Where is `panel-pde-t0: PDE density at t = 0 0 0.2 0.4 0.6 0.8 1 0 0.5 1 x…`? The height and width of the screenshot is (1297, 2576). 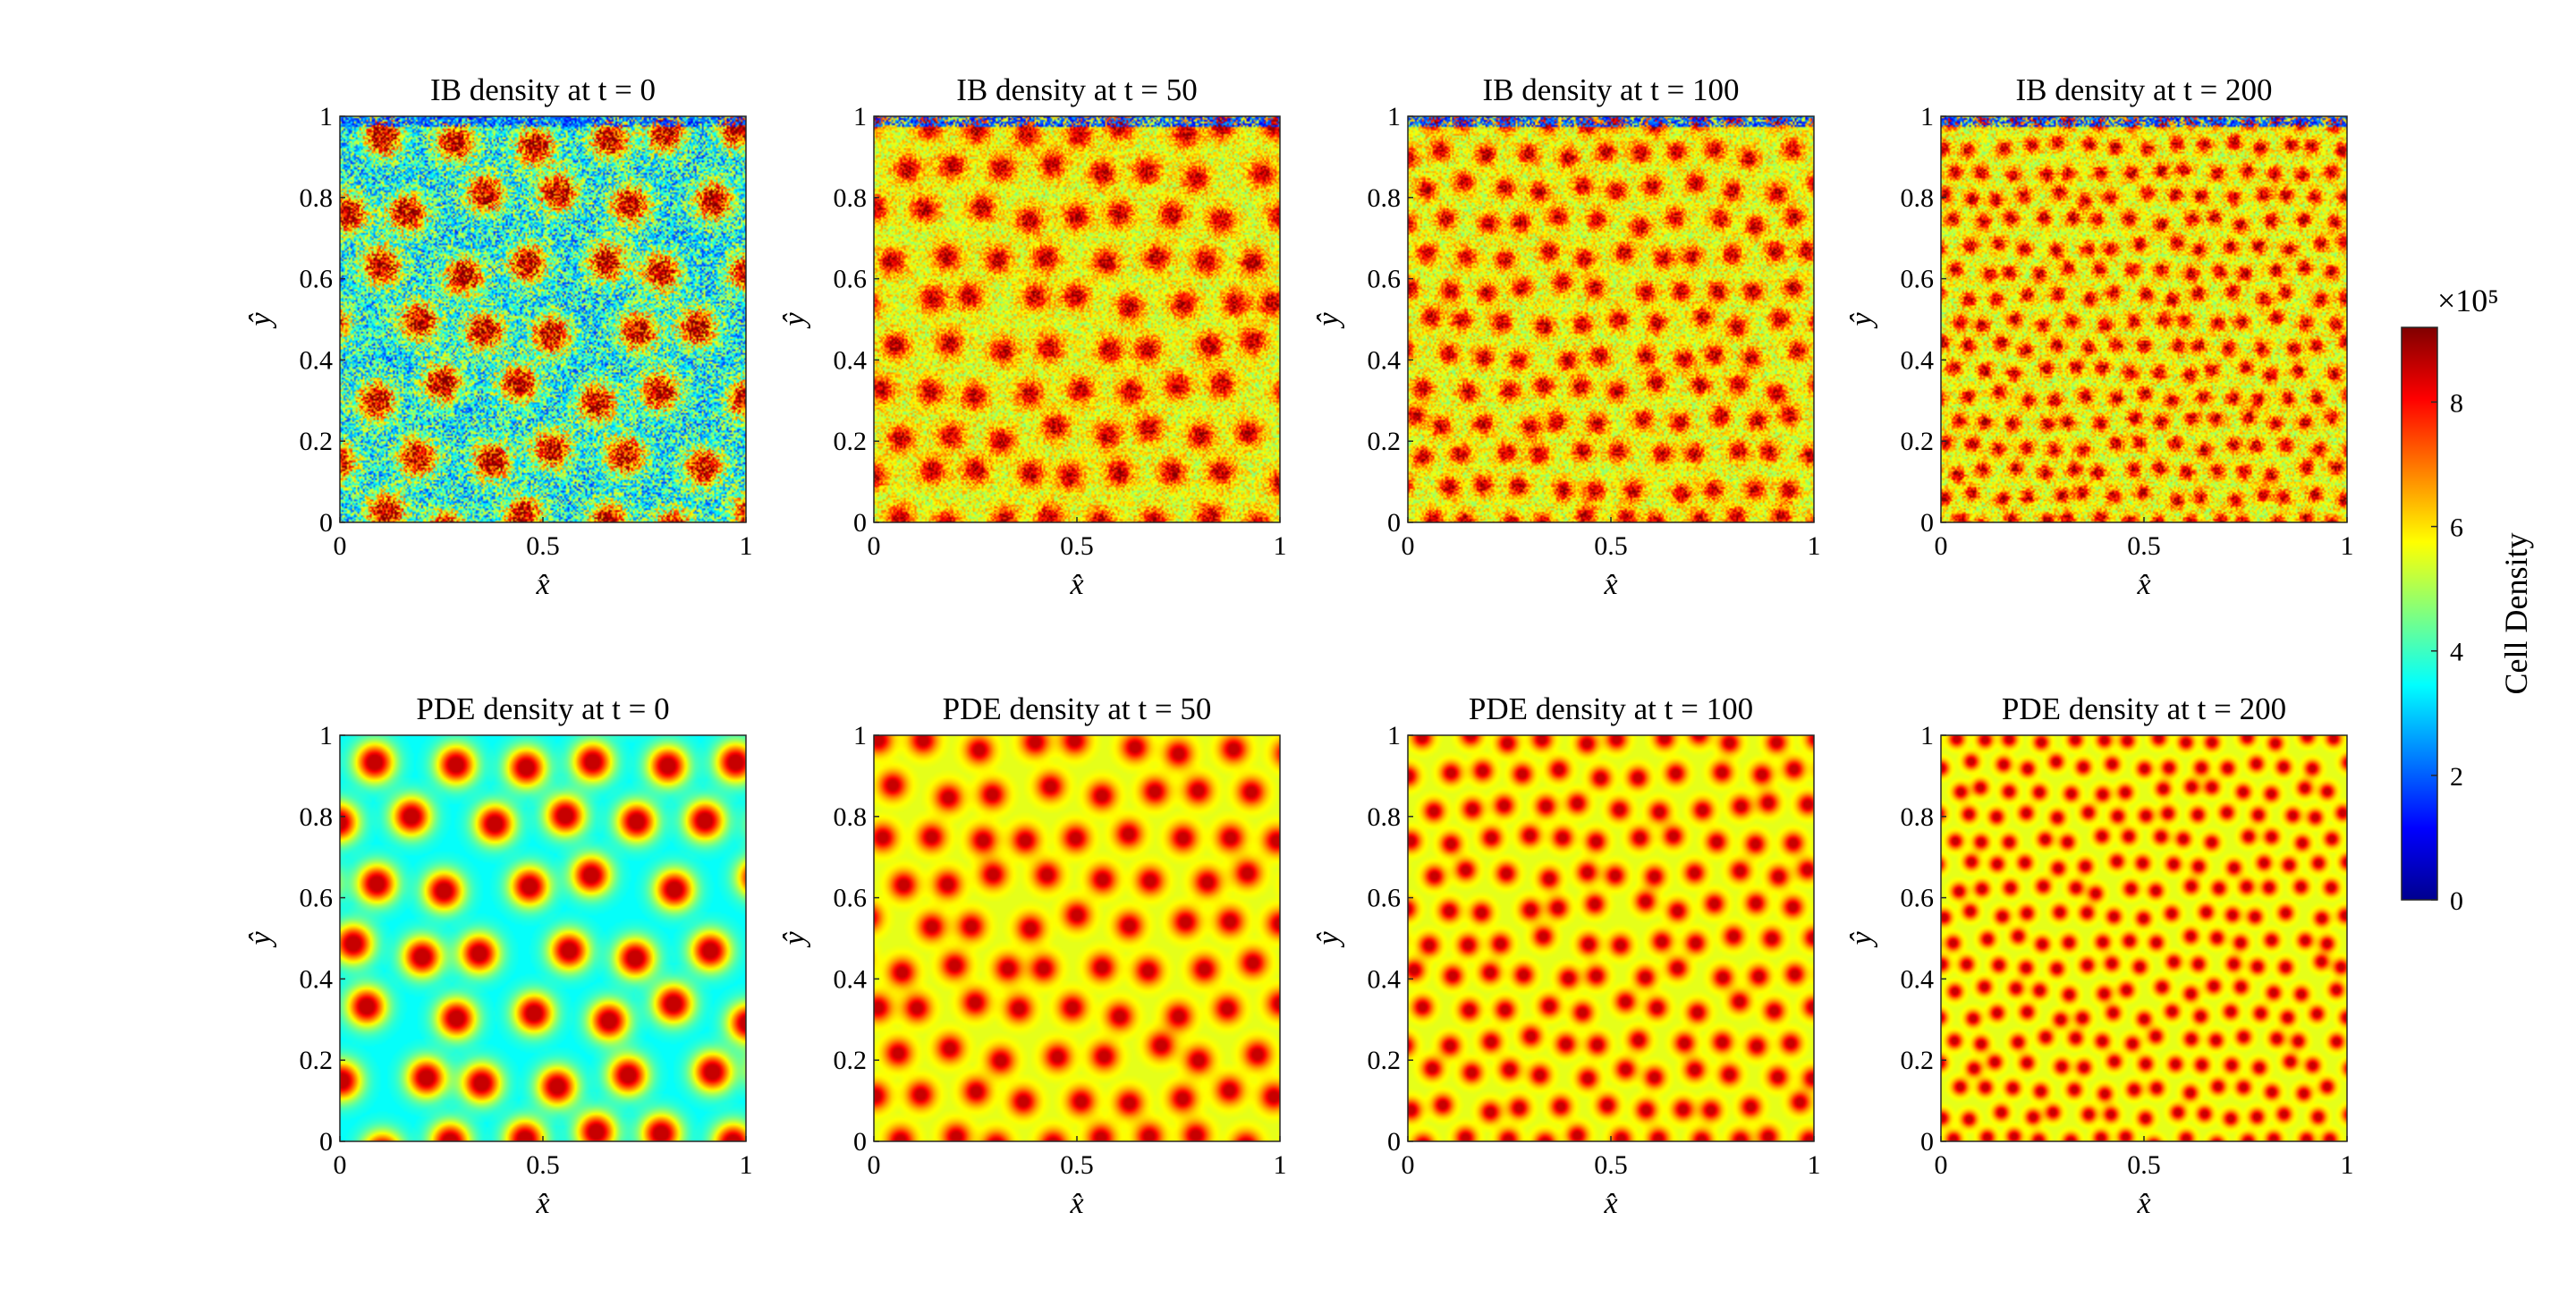
panel-pde-t0: PDE density at t = 0 0 0.2 0.4 0.6 0.8 1 0 0.5 1 x… is located at coordinates (498, 955).